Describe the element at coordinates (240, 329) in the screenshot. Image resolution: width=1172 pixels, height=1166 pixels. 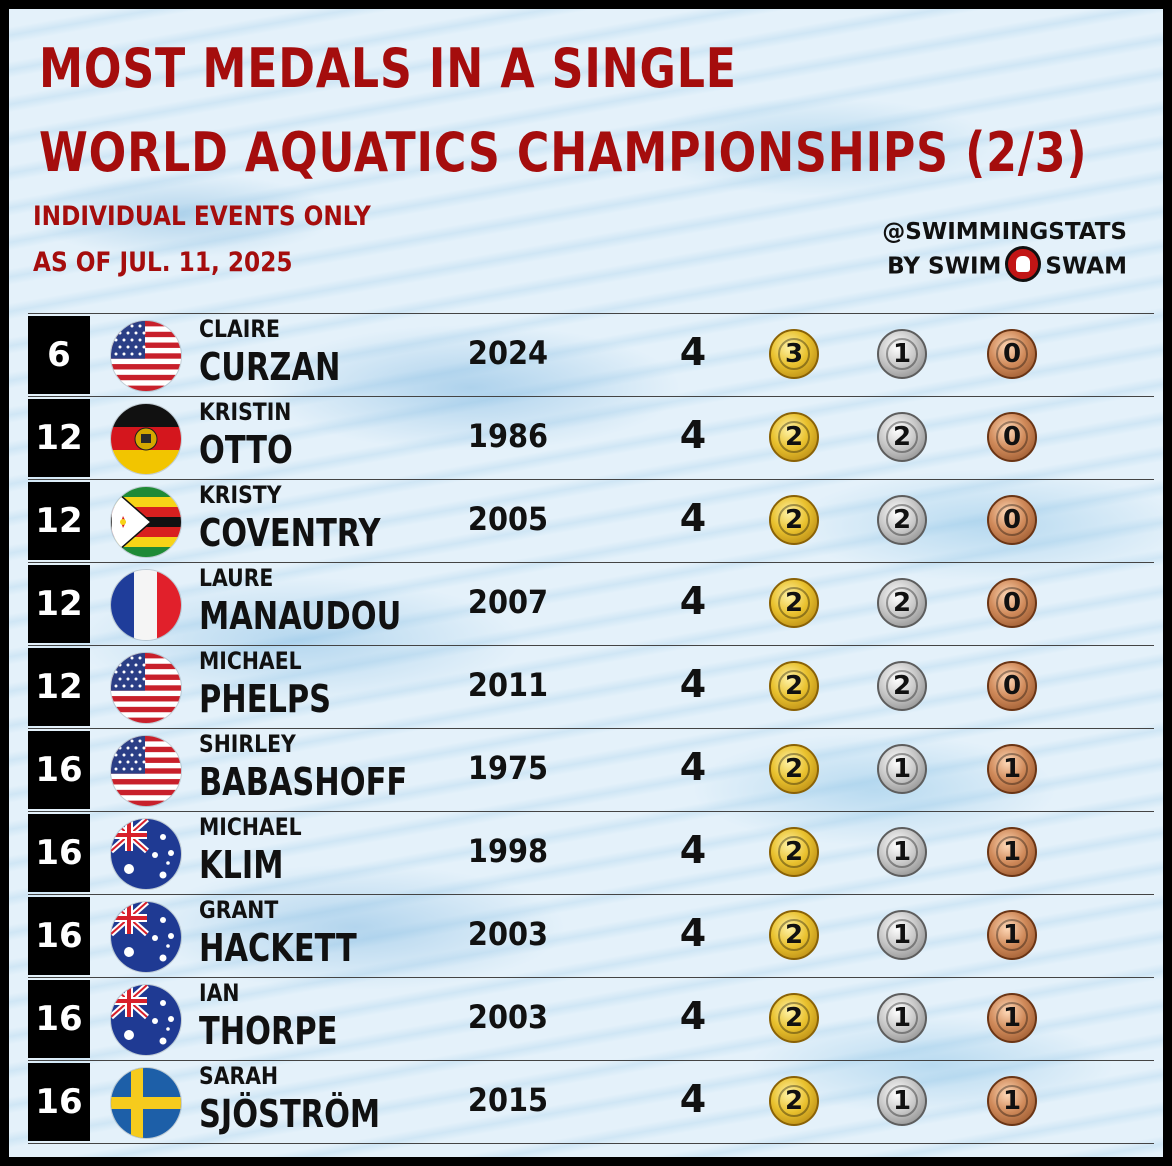
I see `athlete-first-name: CLAIRE` at that location.